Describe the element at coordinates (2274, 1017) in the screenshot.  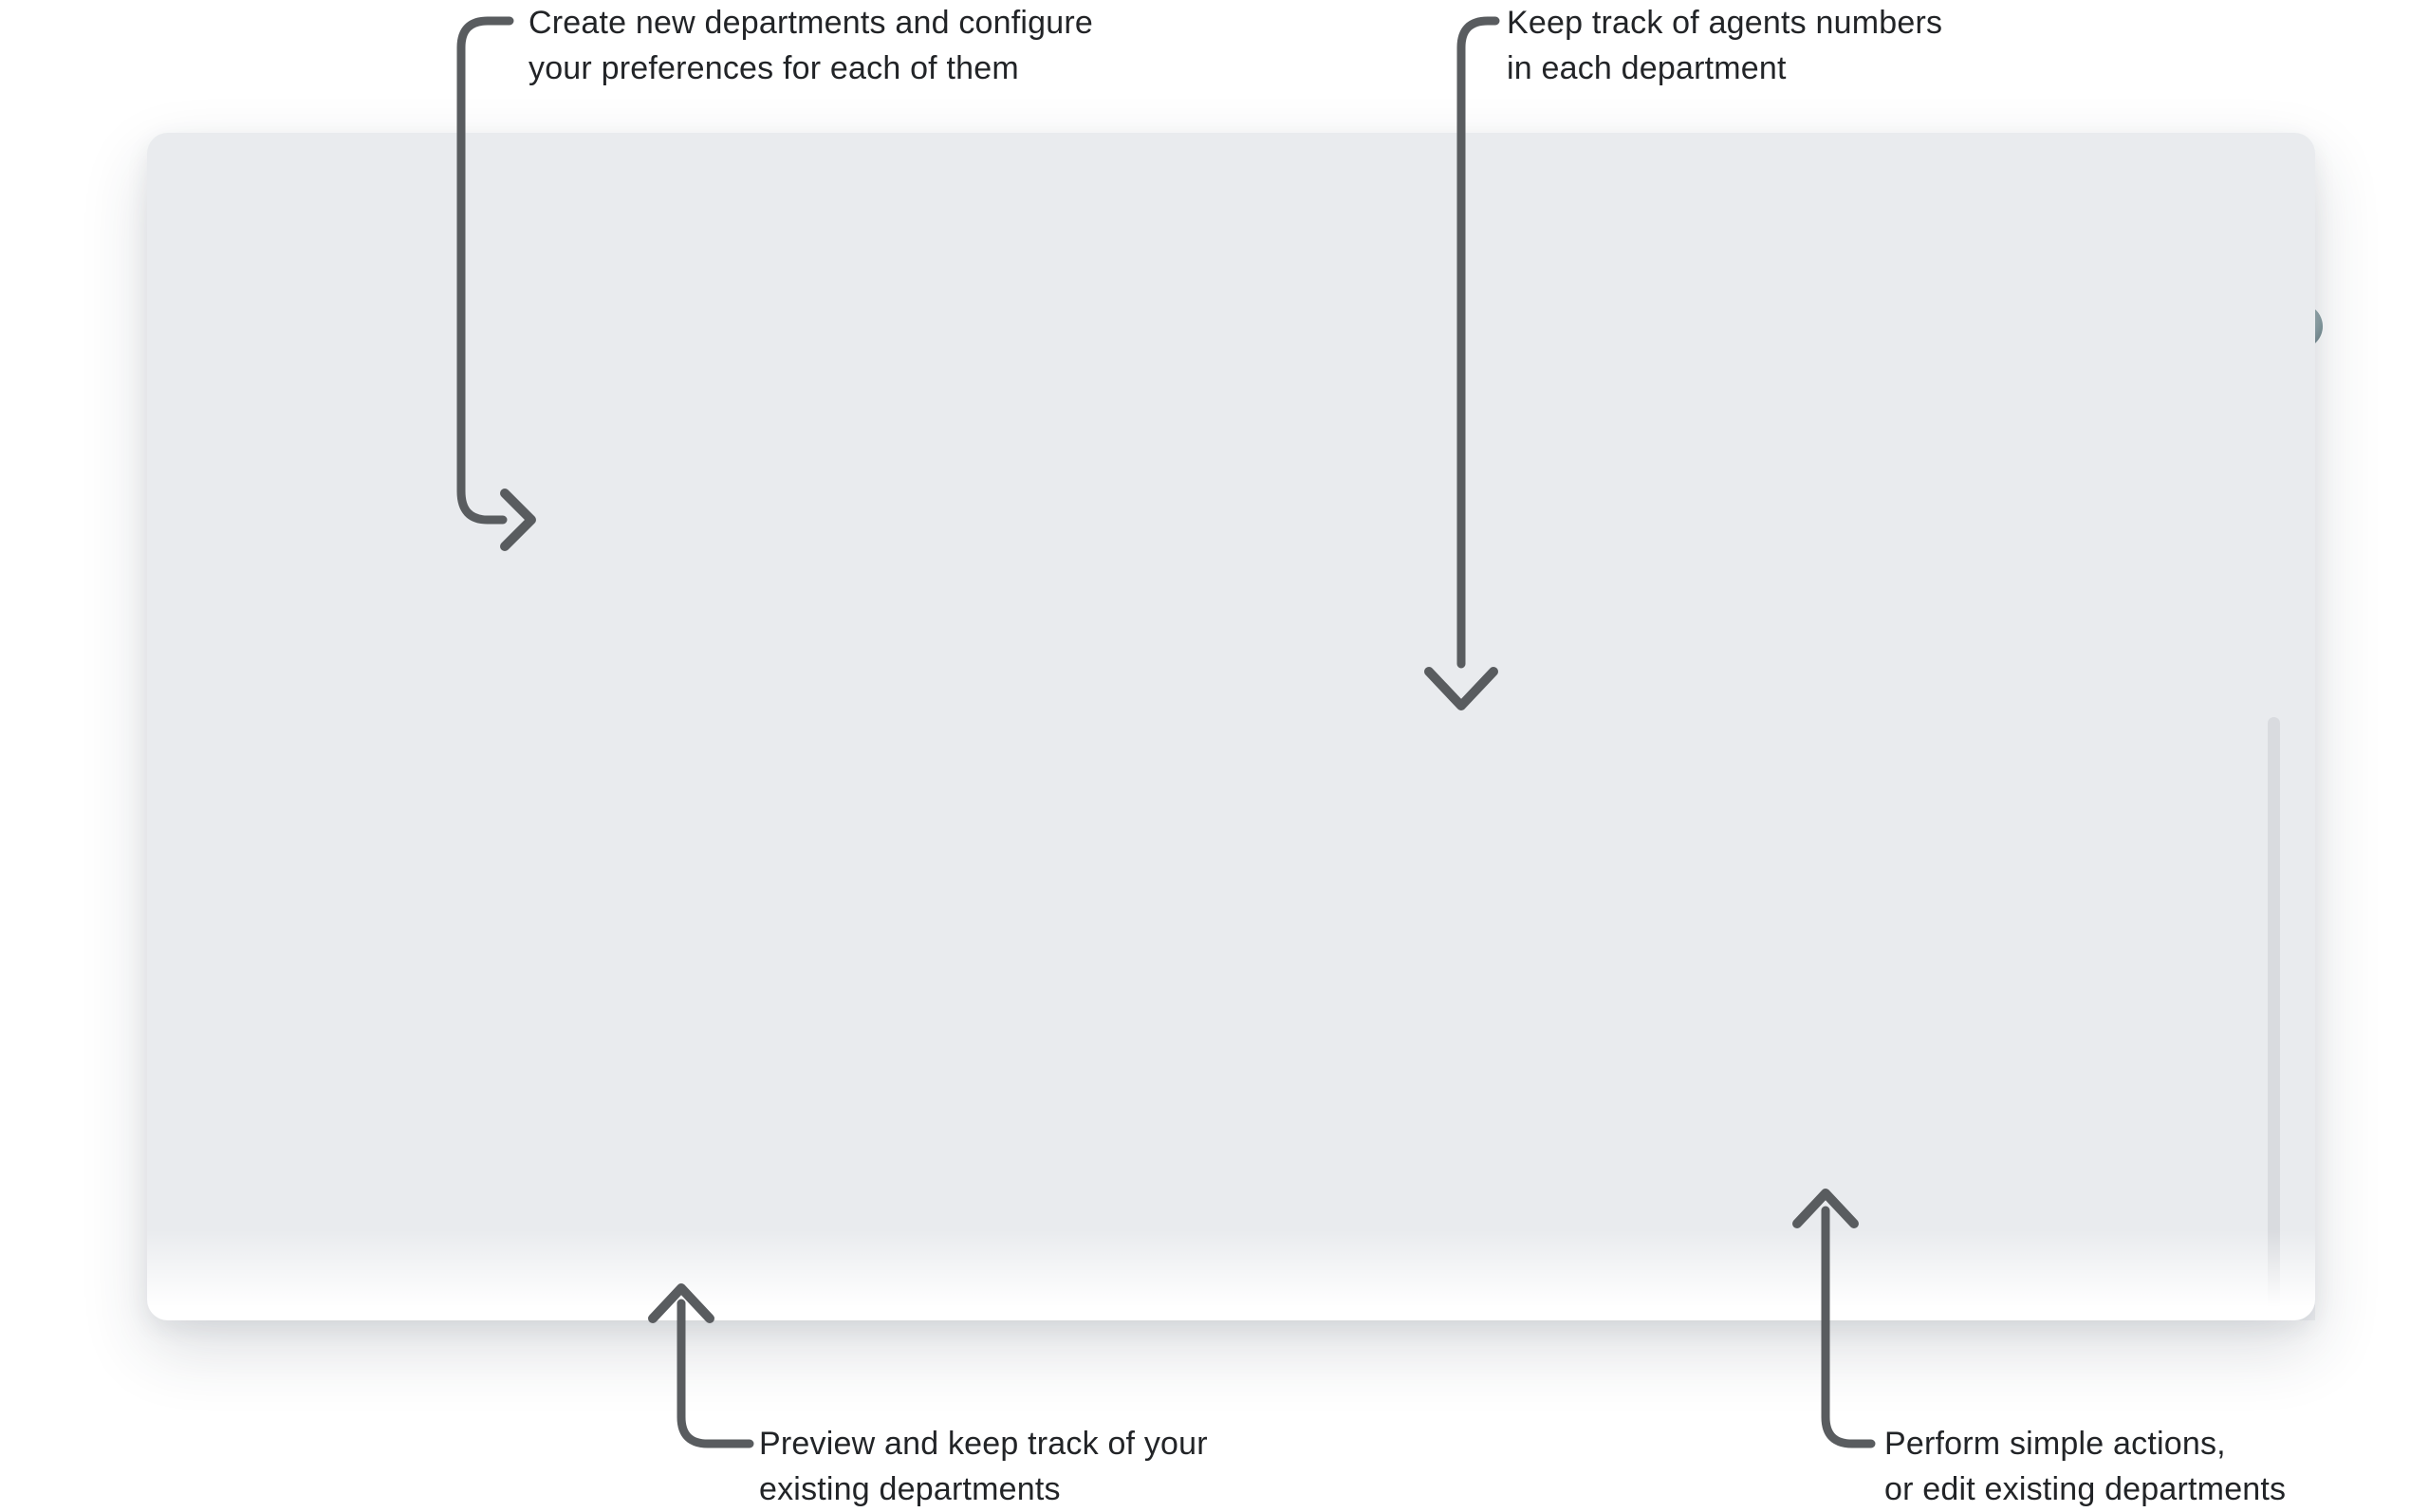
I see `vertical-scrollbar` at that location.